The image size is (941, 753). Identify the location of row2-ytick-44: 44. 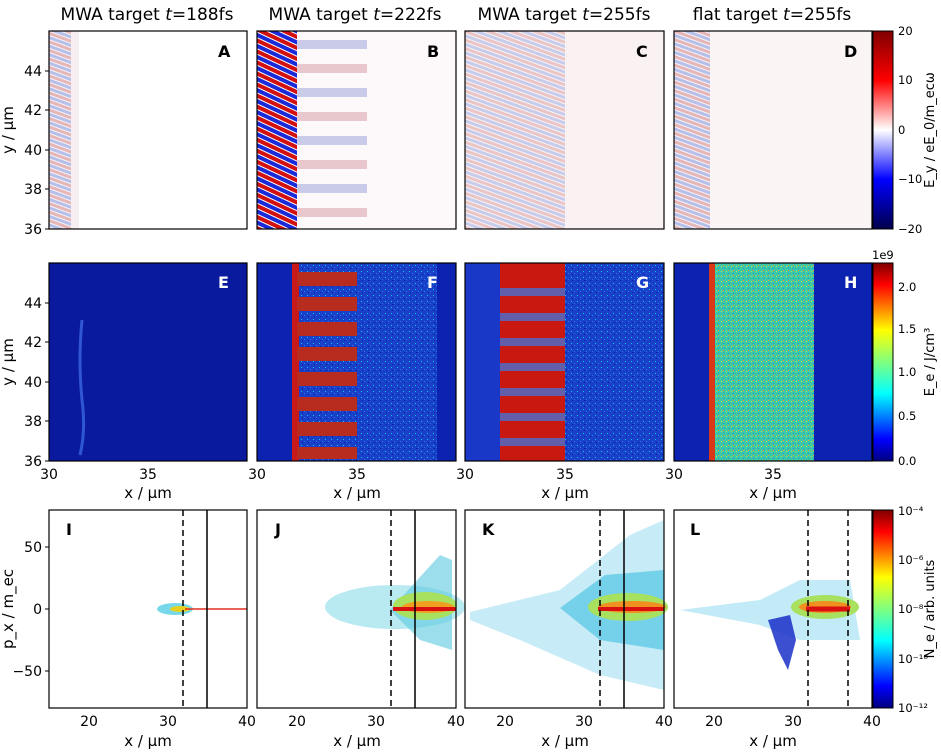
(33, 304).